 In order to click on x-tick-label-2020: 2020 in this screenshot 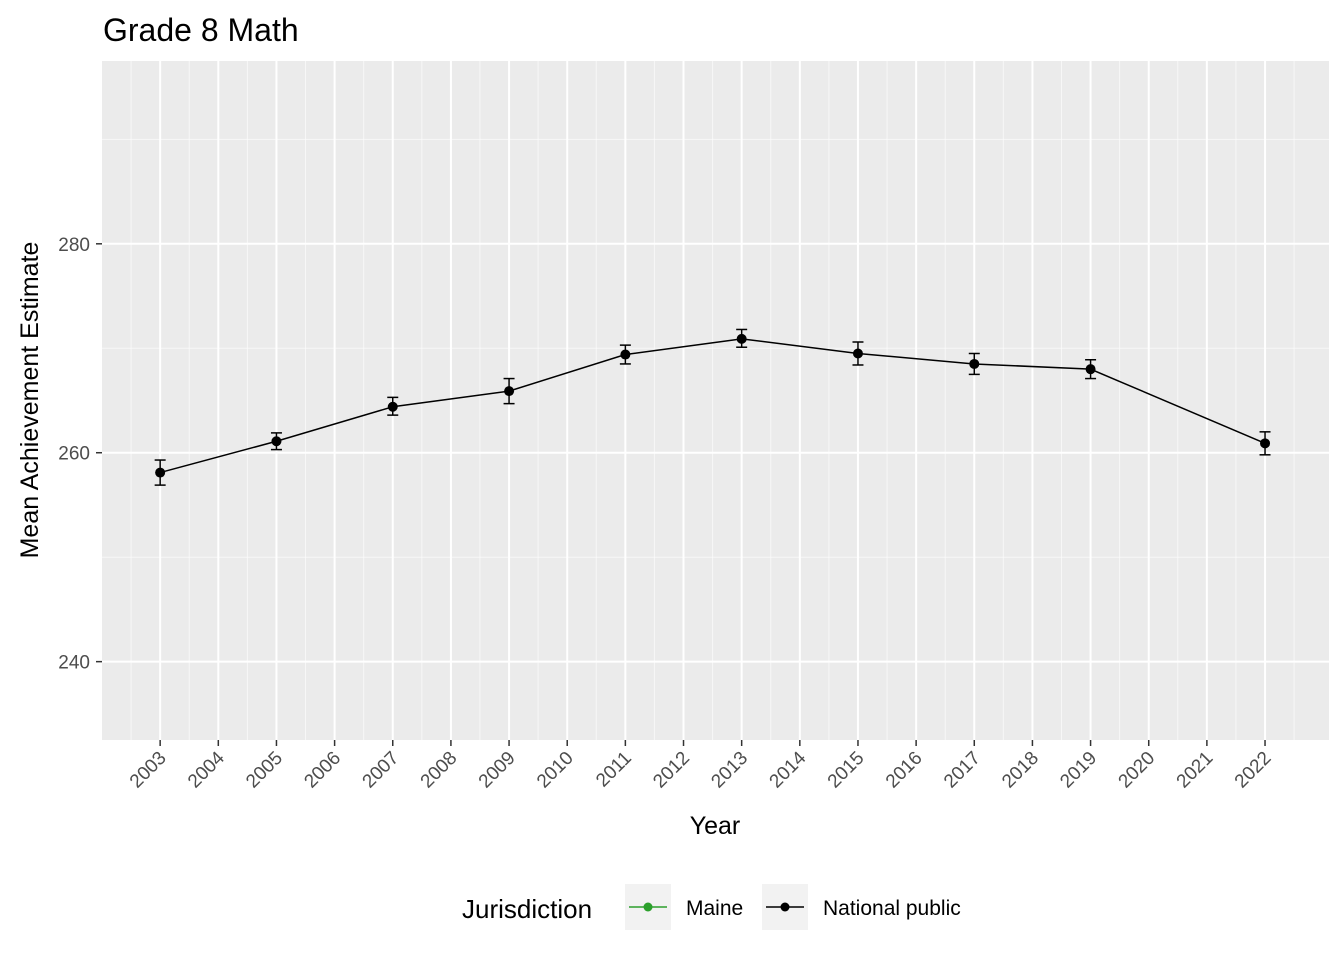, I will do `click(1137, 770)`.